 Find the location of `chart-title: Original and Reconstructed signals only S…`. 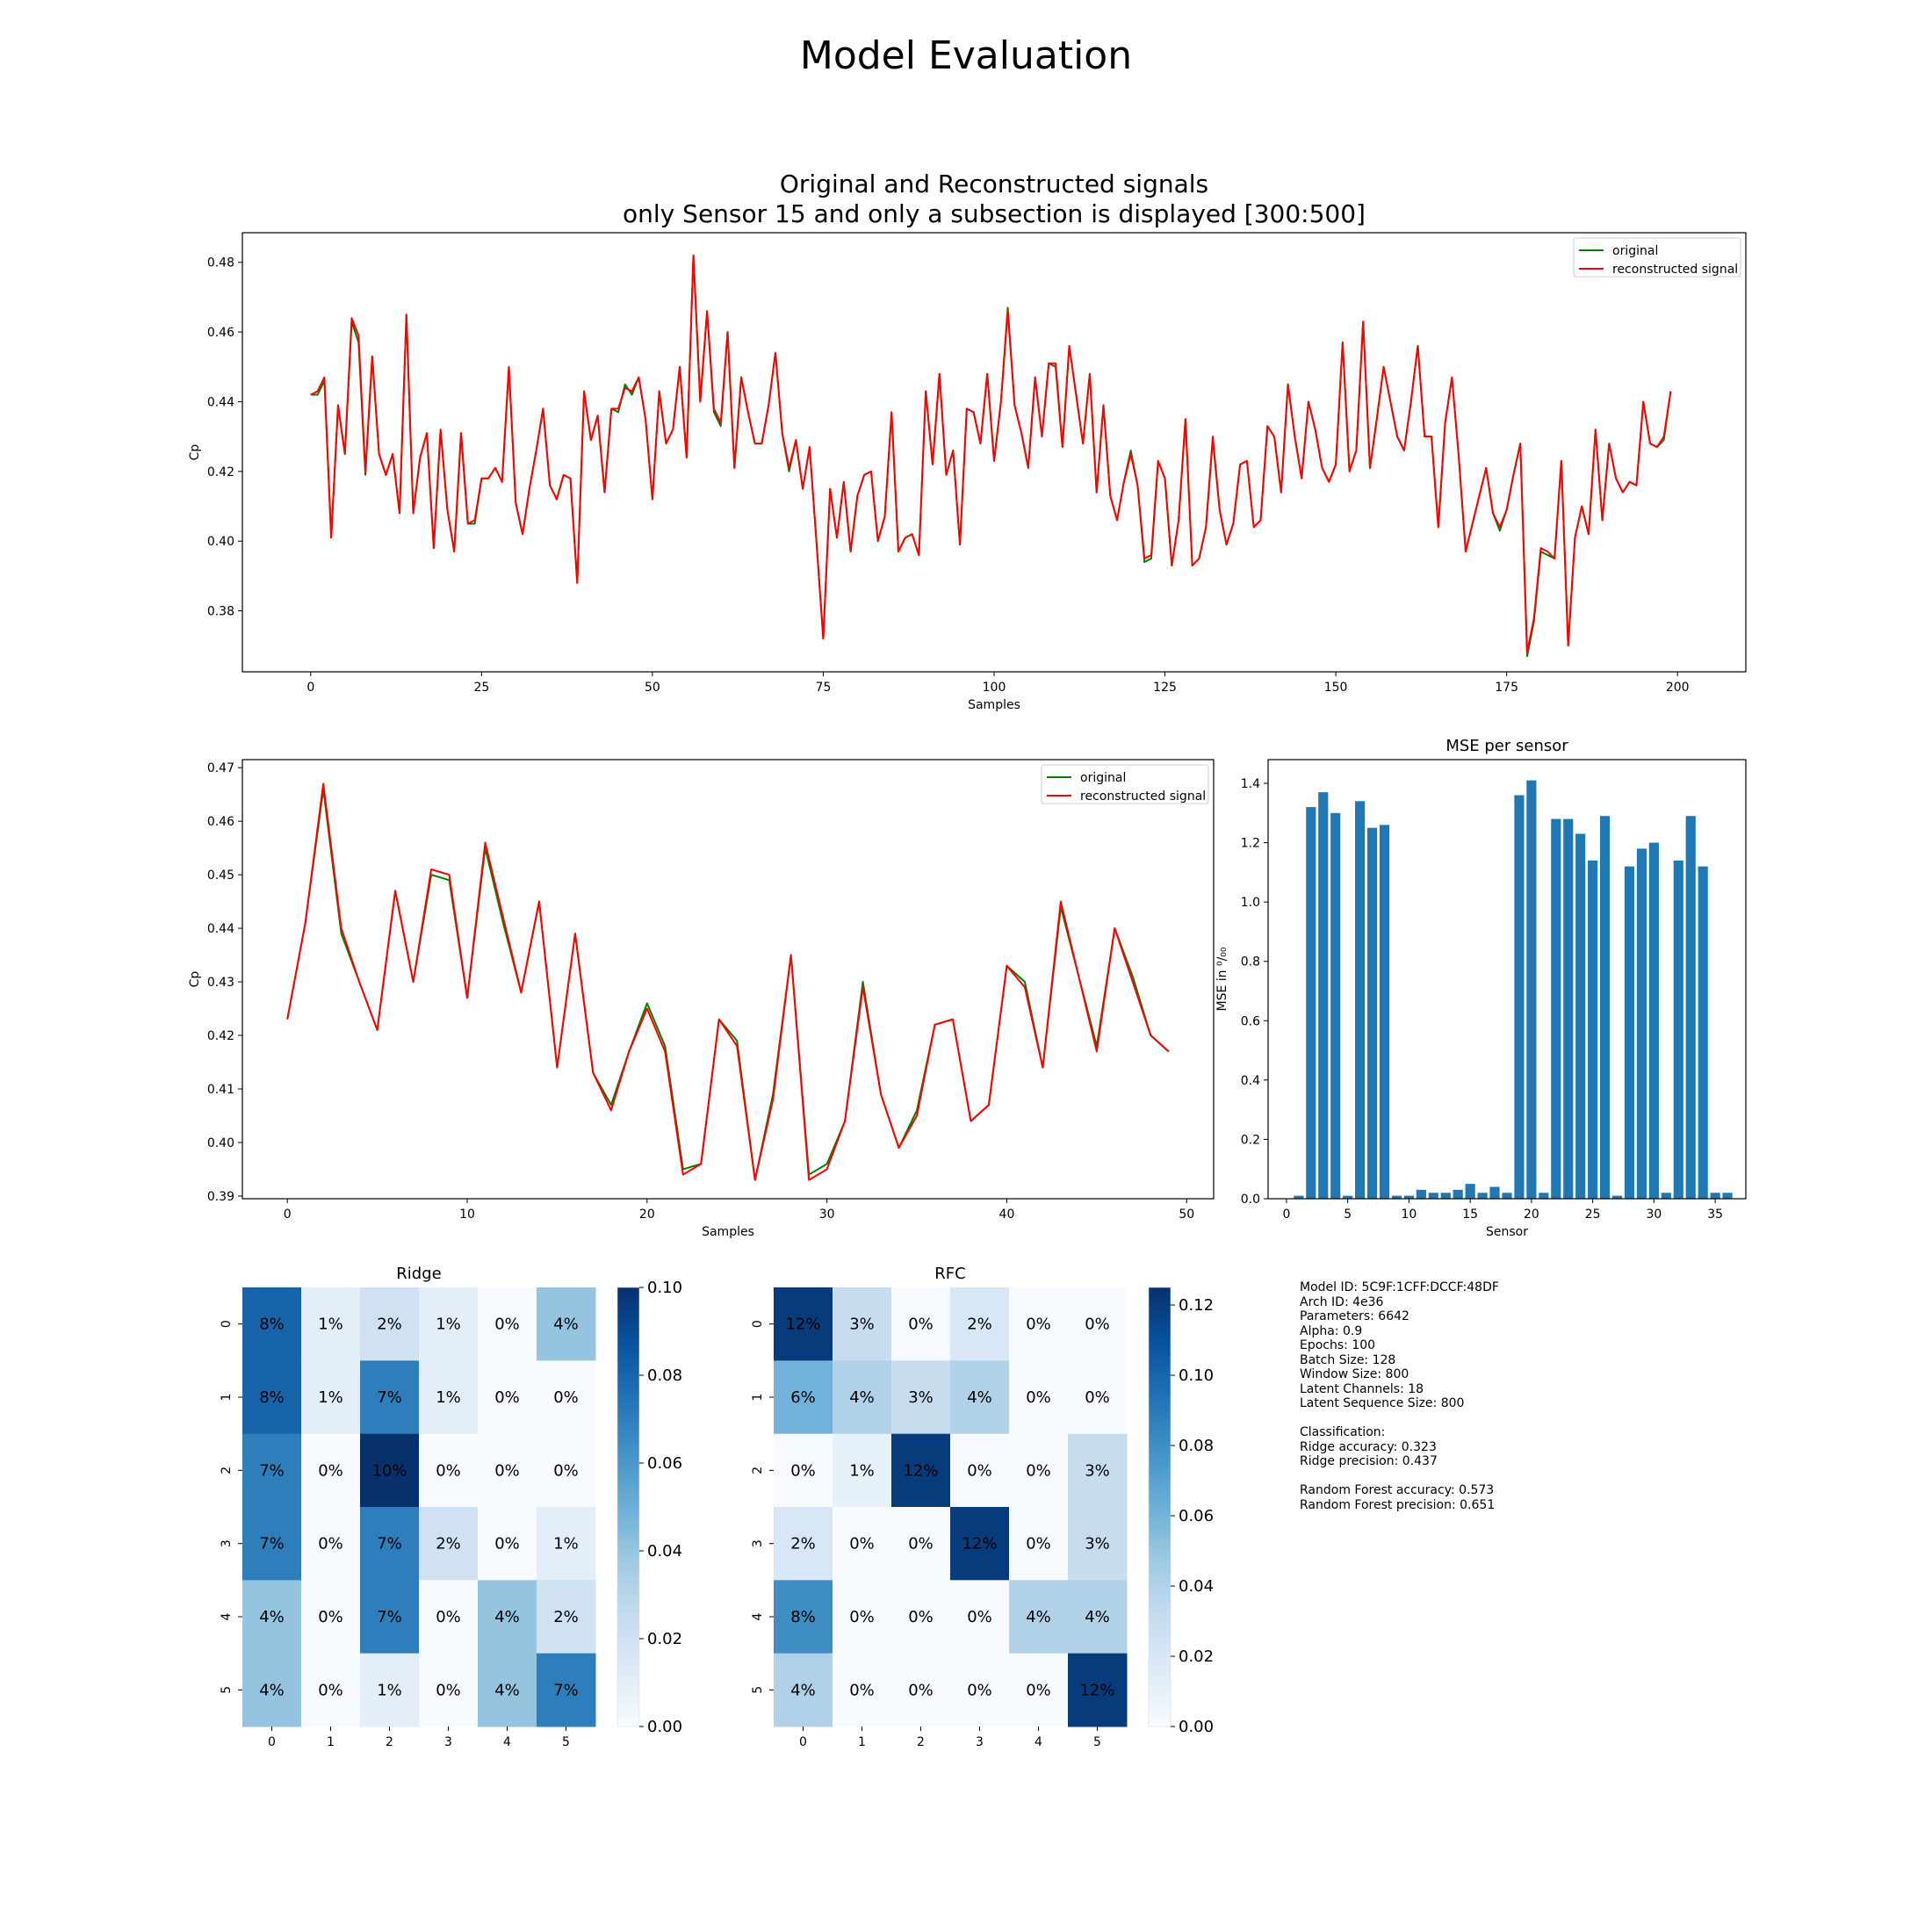

chart-title: Original and Reconstructed signals only S… is located at coordinates (994, 198).